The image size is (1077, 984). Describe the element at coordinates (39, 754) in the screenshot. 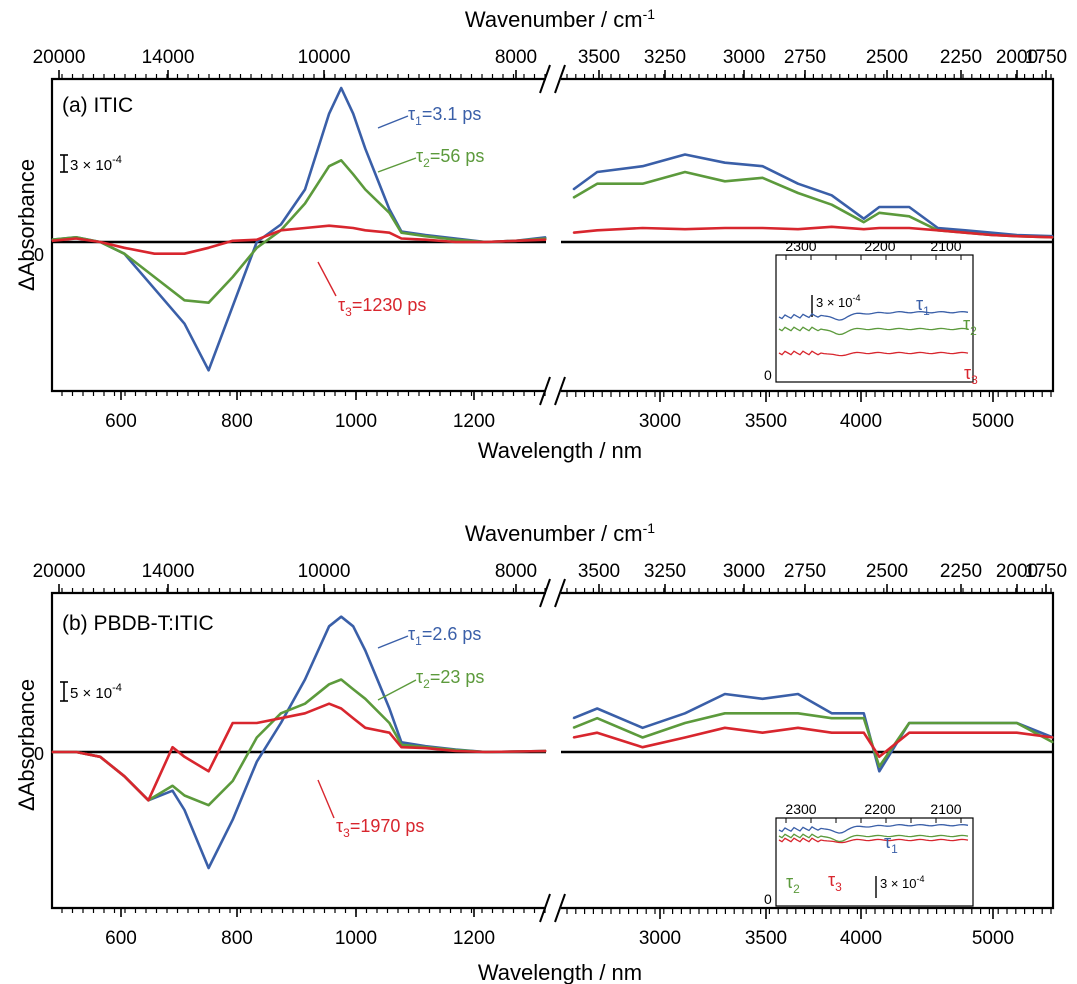

I see `zero-label: 0` at that location.